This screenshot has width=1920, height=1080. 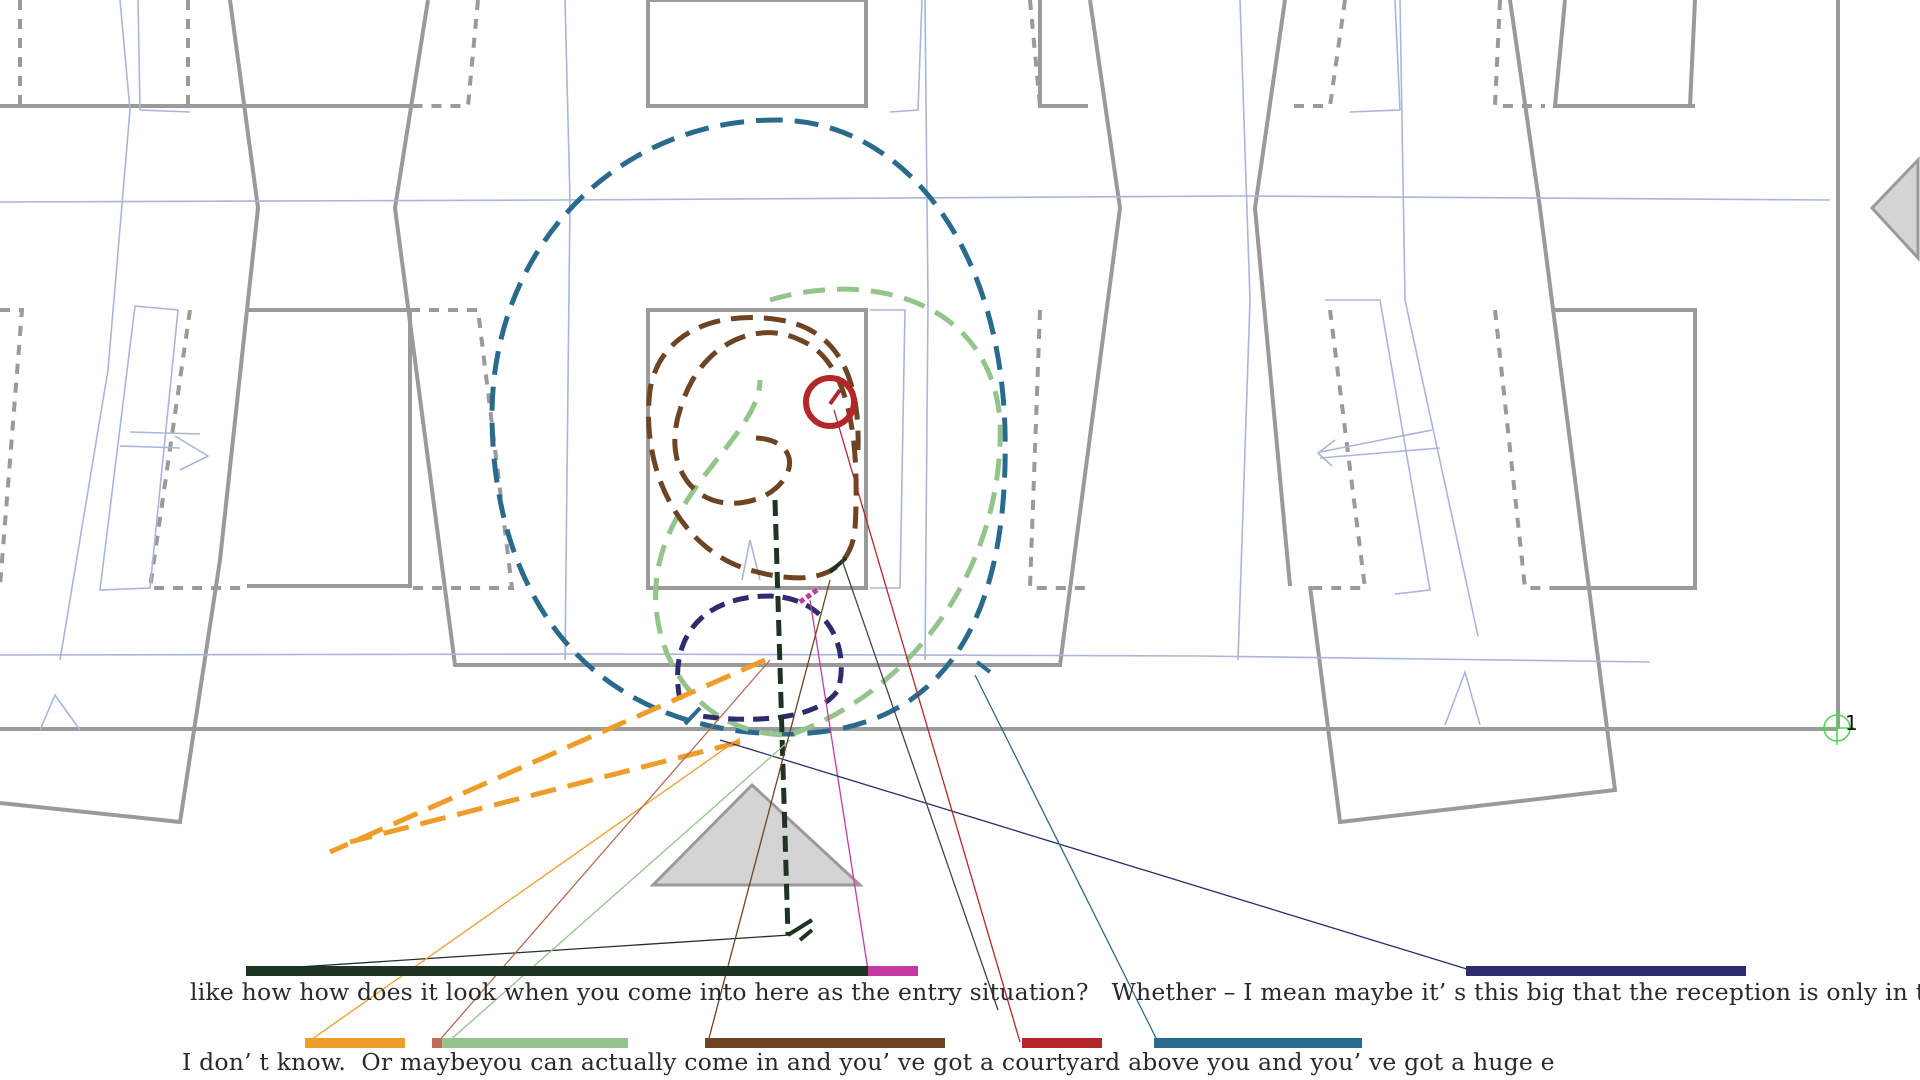 What do you see at coordinates (753, 448) in the screenshot?
I see `gesture-brown-spiral` at bounding box center [753, 448].